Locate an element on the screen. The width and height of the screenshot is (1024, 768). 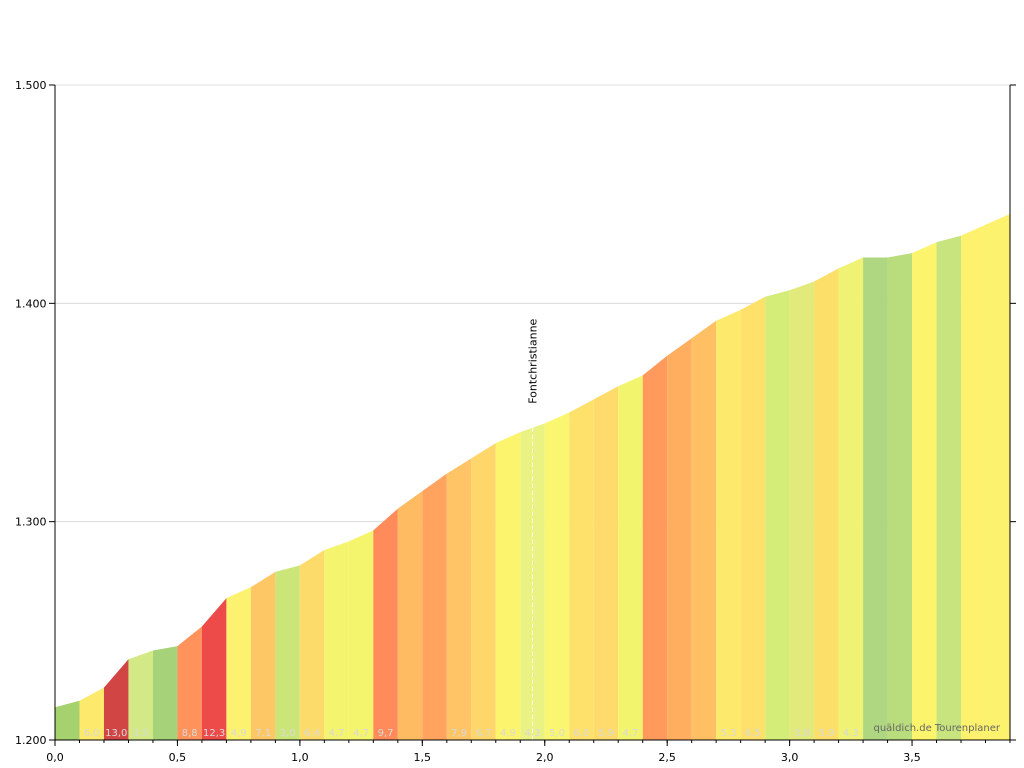
segment-gradient-label: 9,7 is located at coordinates (386, 733).